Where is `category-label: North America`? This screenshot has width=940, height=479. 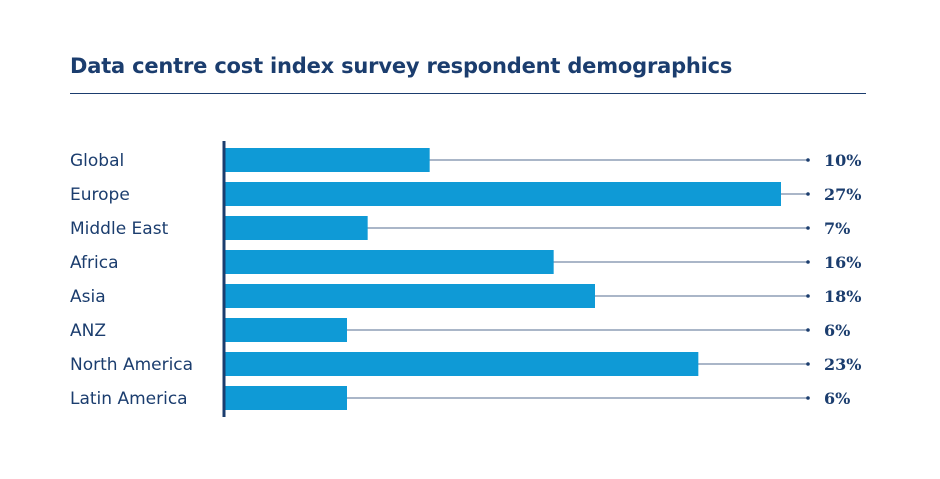 category-label: North America is located at coordinates (131, 365).